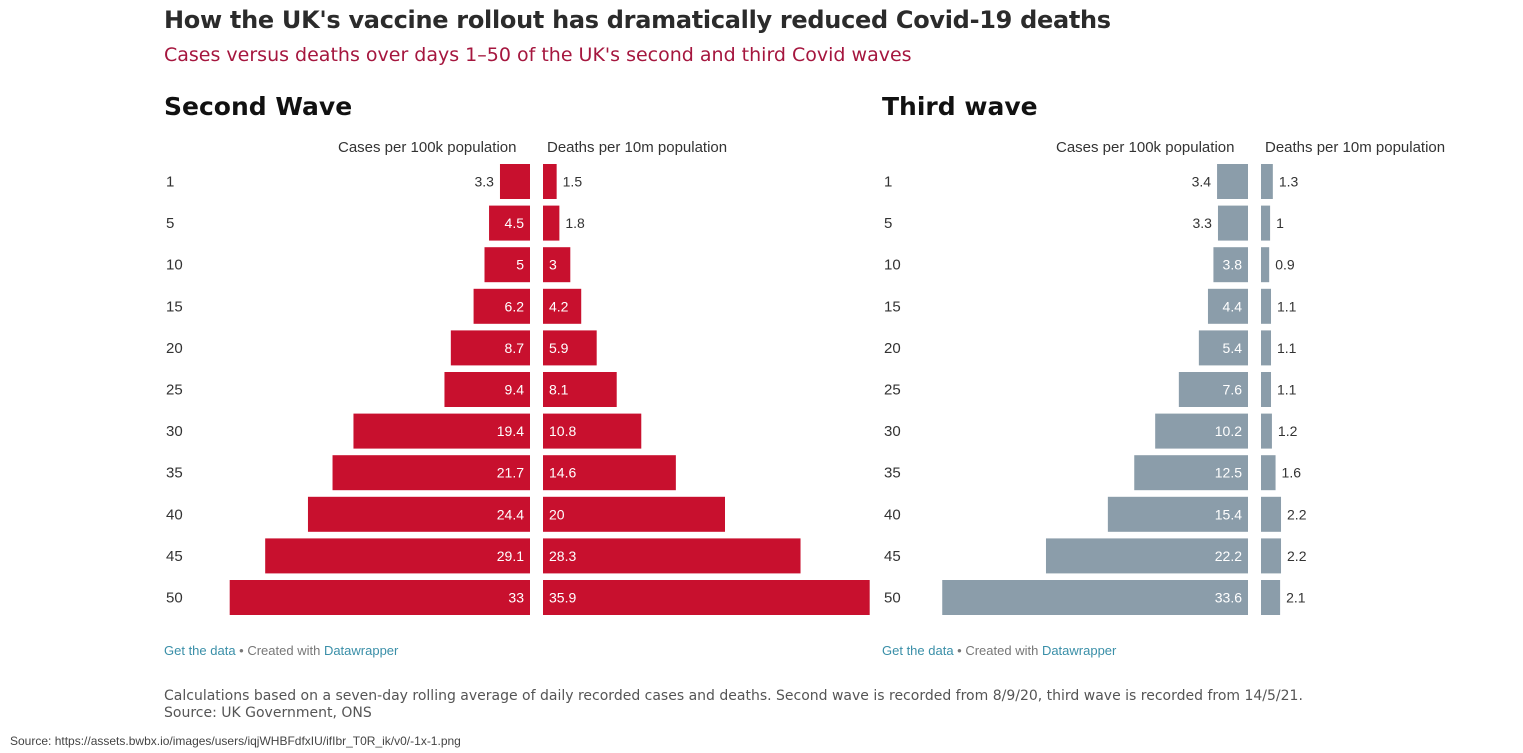  What do you see at coordinates (279, 650) in the screenshot?
I see `credit-separator: • Created with` at bounding box center [279, 650].